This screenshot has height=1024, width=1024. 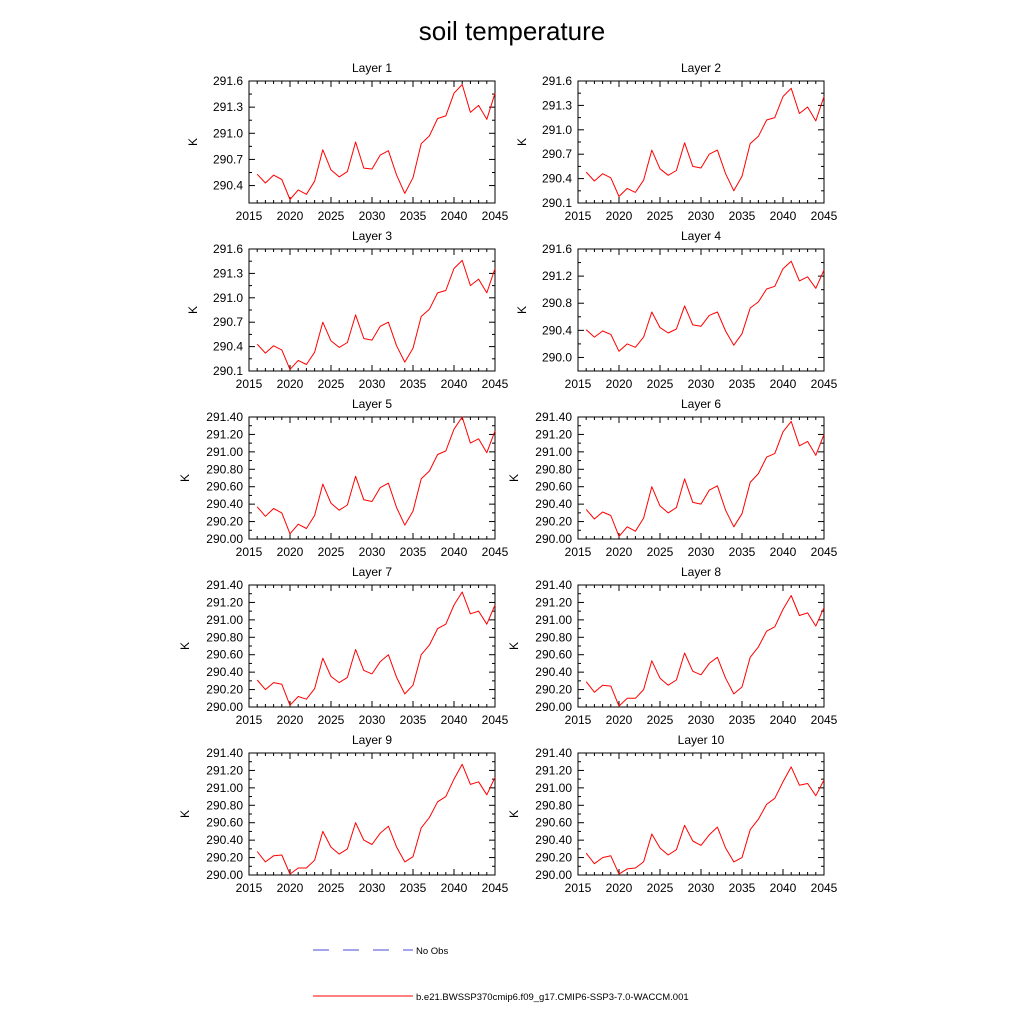 I want to click on y-tick-label: 291.3, so click(x=557, y=105).